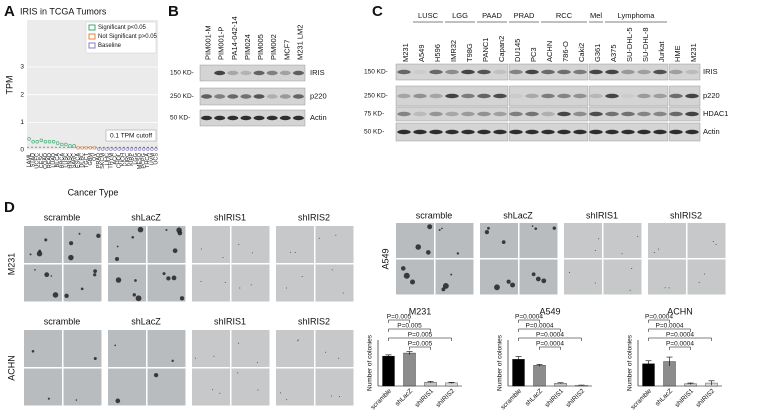 The width and height of the screenshot is (757, 417). What do you see at coordinates (62, 321) in the screenshot?
I see `condition-label: scramble` at bounding box center [62, 321].